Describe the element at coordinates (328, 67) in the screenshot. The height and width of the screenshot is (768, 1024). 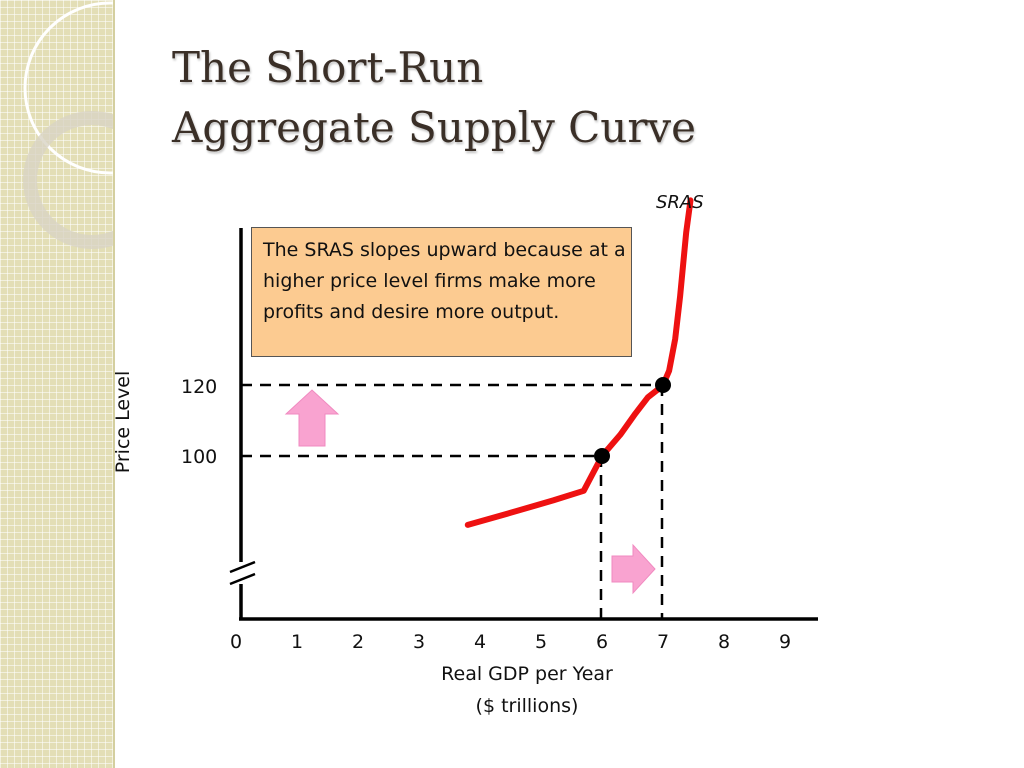
I see `slide-title-line-1: The Short-Run` at that location.